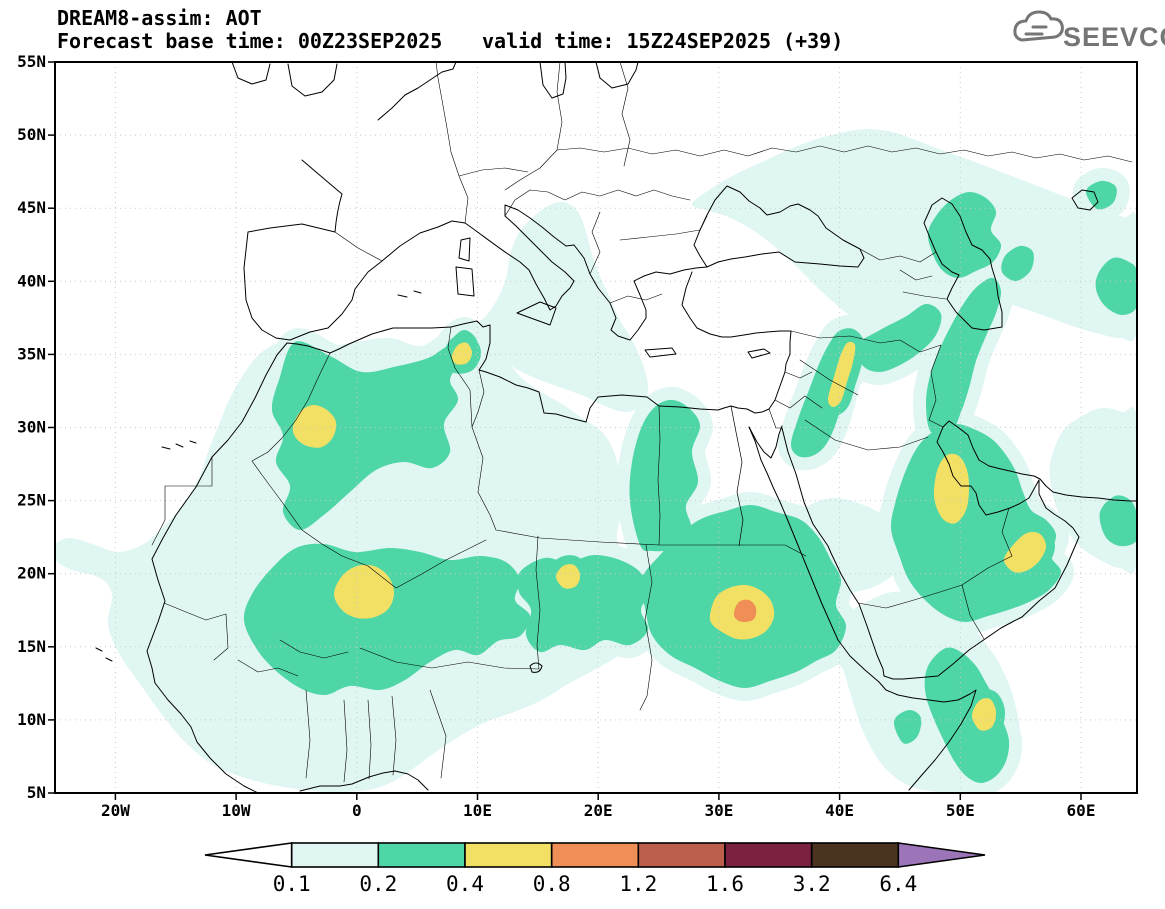  What do you see at coordinates (31, 207) in the screenshot?
I see `lat-label: 45N` at bounding box center [31, 207].